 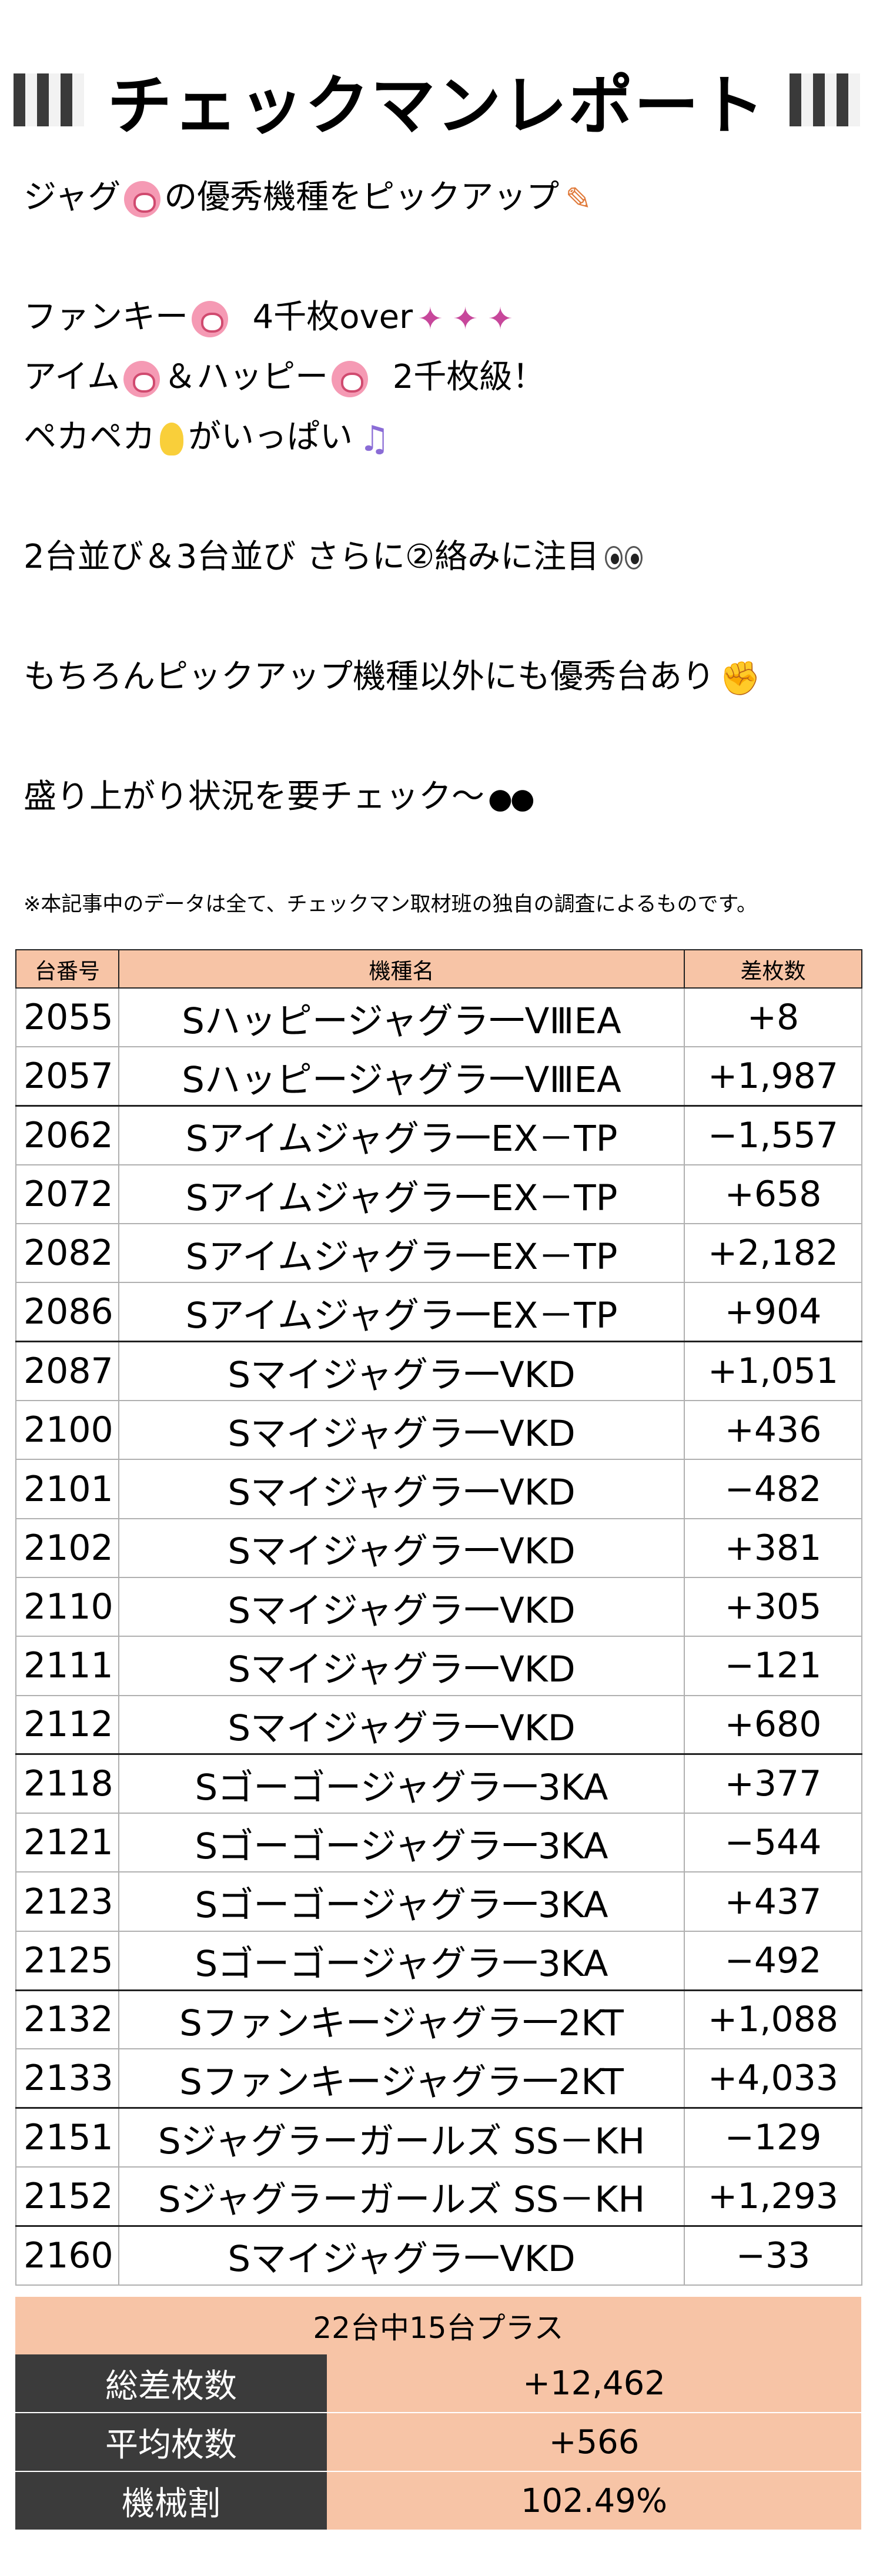 I want to click on checkered-flag-icon, so click(x=824, y=99).